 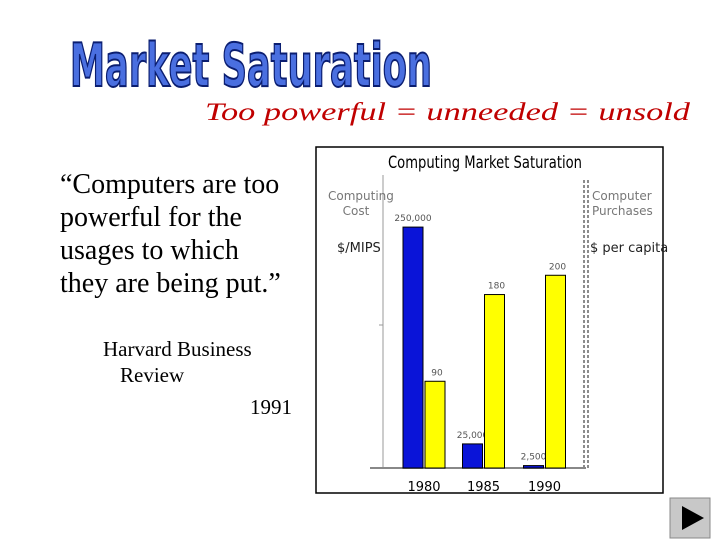 I want to click on next-arrow, so click(x=693, y=518).